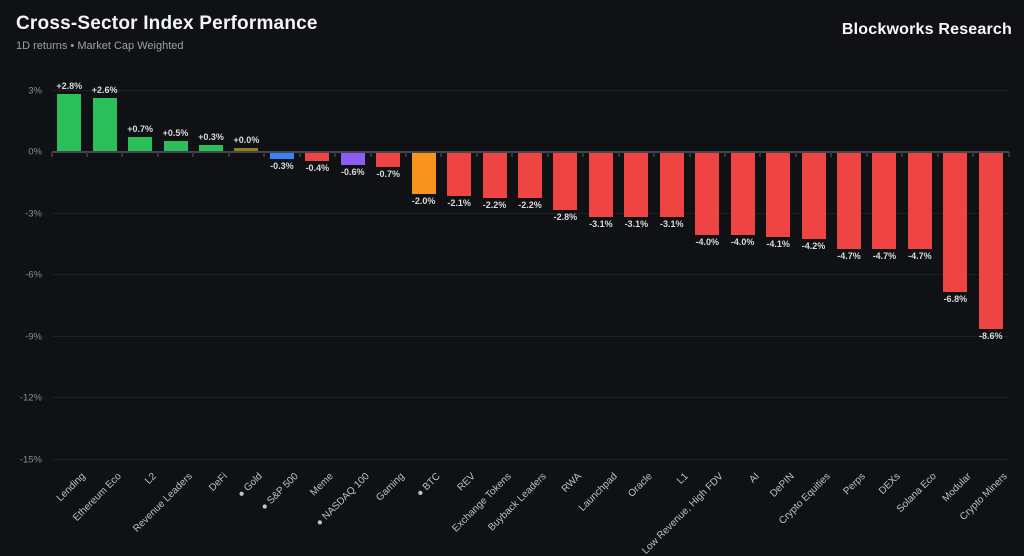 The height and width of the screenshot is (556, 1024). What do you see at coordinates (530, 152) in the screenshot?
I see `zero-axis-line` at bounding box center [530, 152].